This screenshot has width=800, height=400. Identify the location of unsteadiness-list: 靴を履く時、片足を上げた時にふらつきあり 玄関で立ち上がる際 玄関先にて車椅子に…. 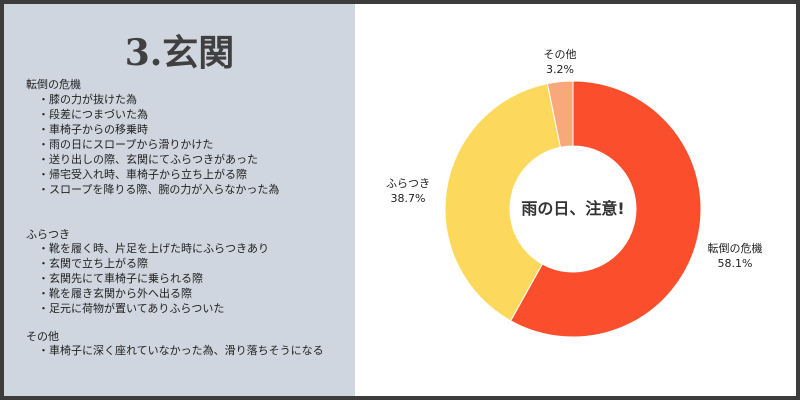
(153, 278).